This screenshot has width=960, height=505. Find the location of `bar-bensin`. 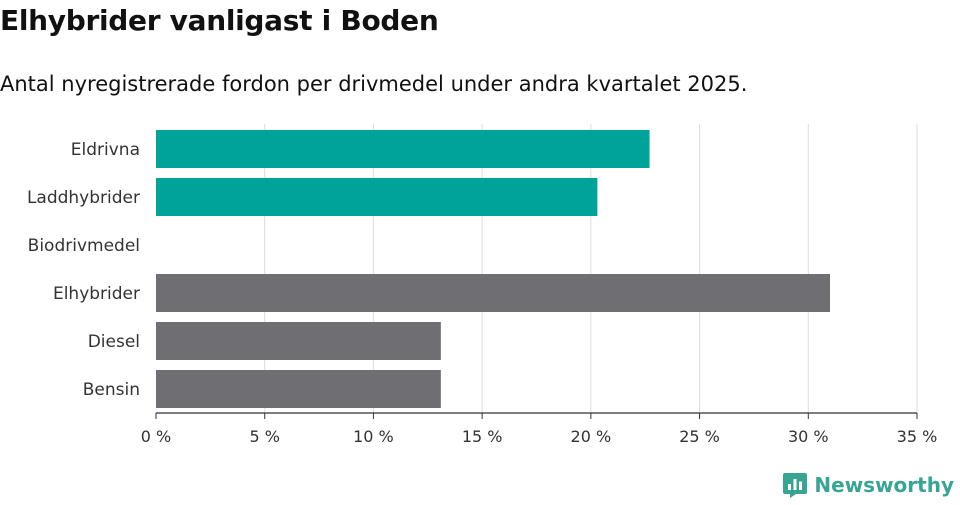

bar-bensin is located at coordinates (298, 389).